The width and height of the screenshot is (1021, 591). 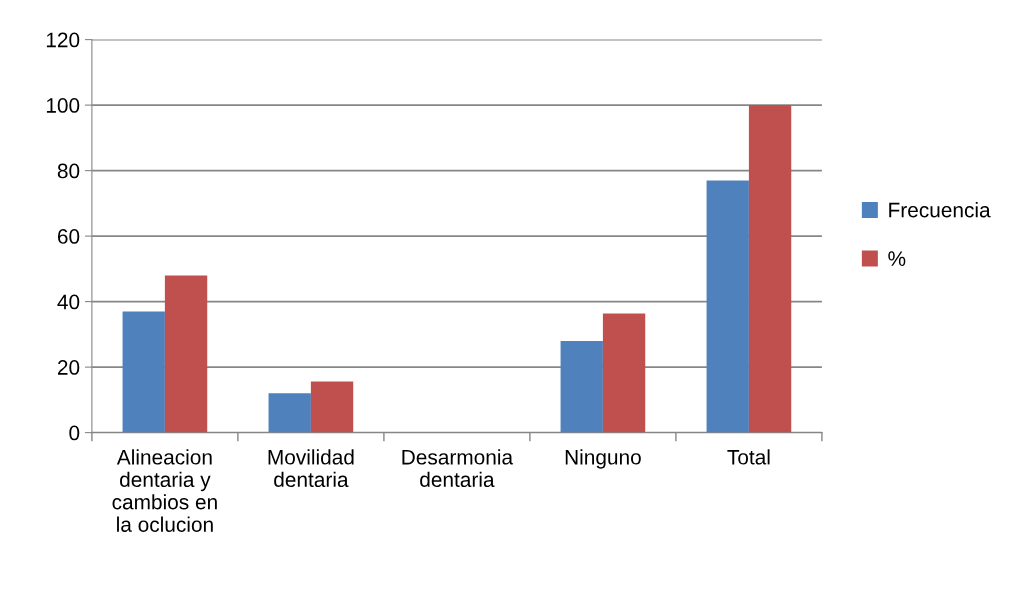 What do you see at coordinates (897, 258) in the screenshot?
I see `legend-label: %` at bounding box center [897, 258].